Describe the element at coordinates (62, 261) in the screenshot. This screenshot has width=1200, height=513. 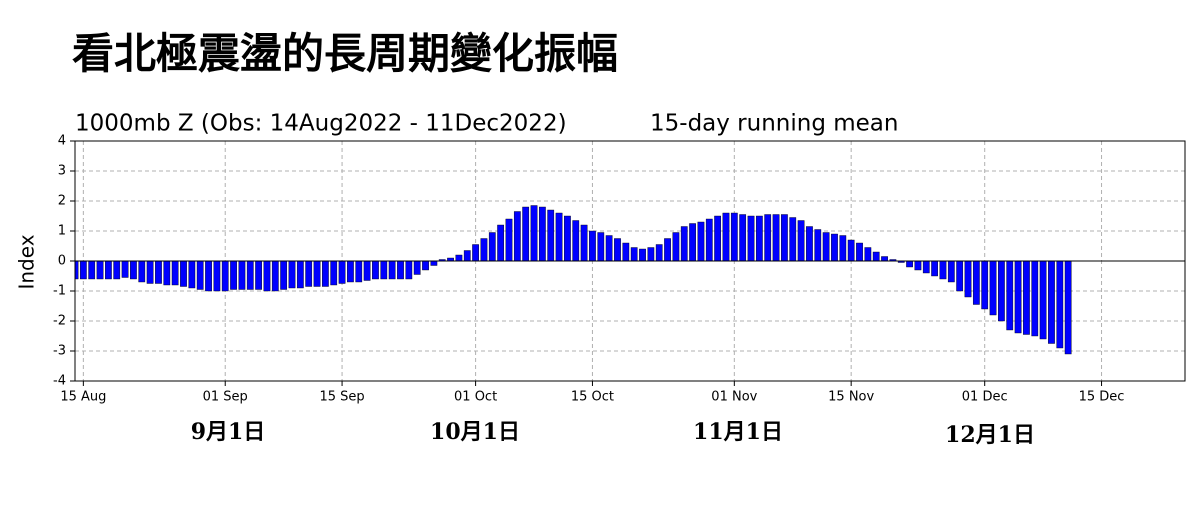
I see `y-tick-label: 0` at that location.